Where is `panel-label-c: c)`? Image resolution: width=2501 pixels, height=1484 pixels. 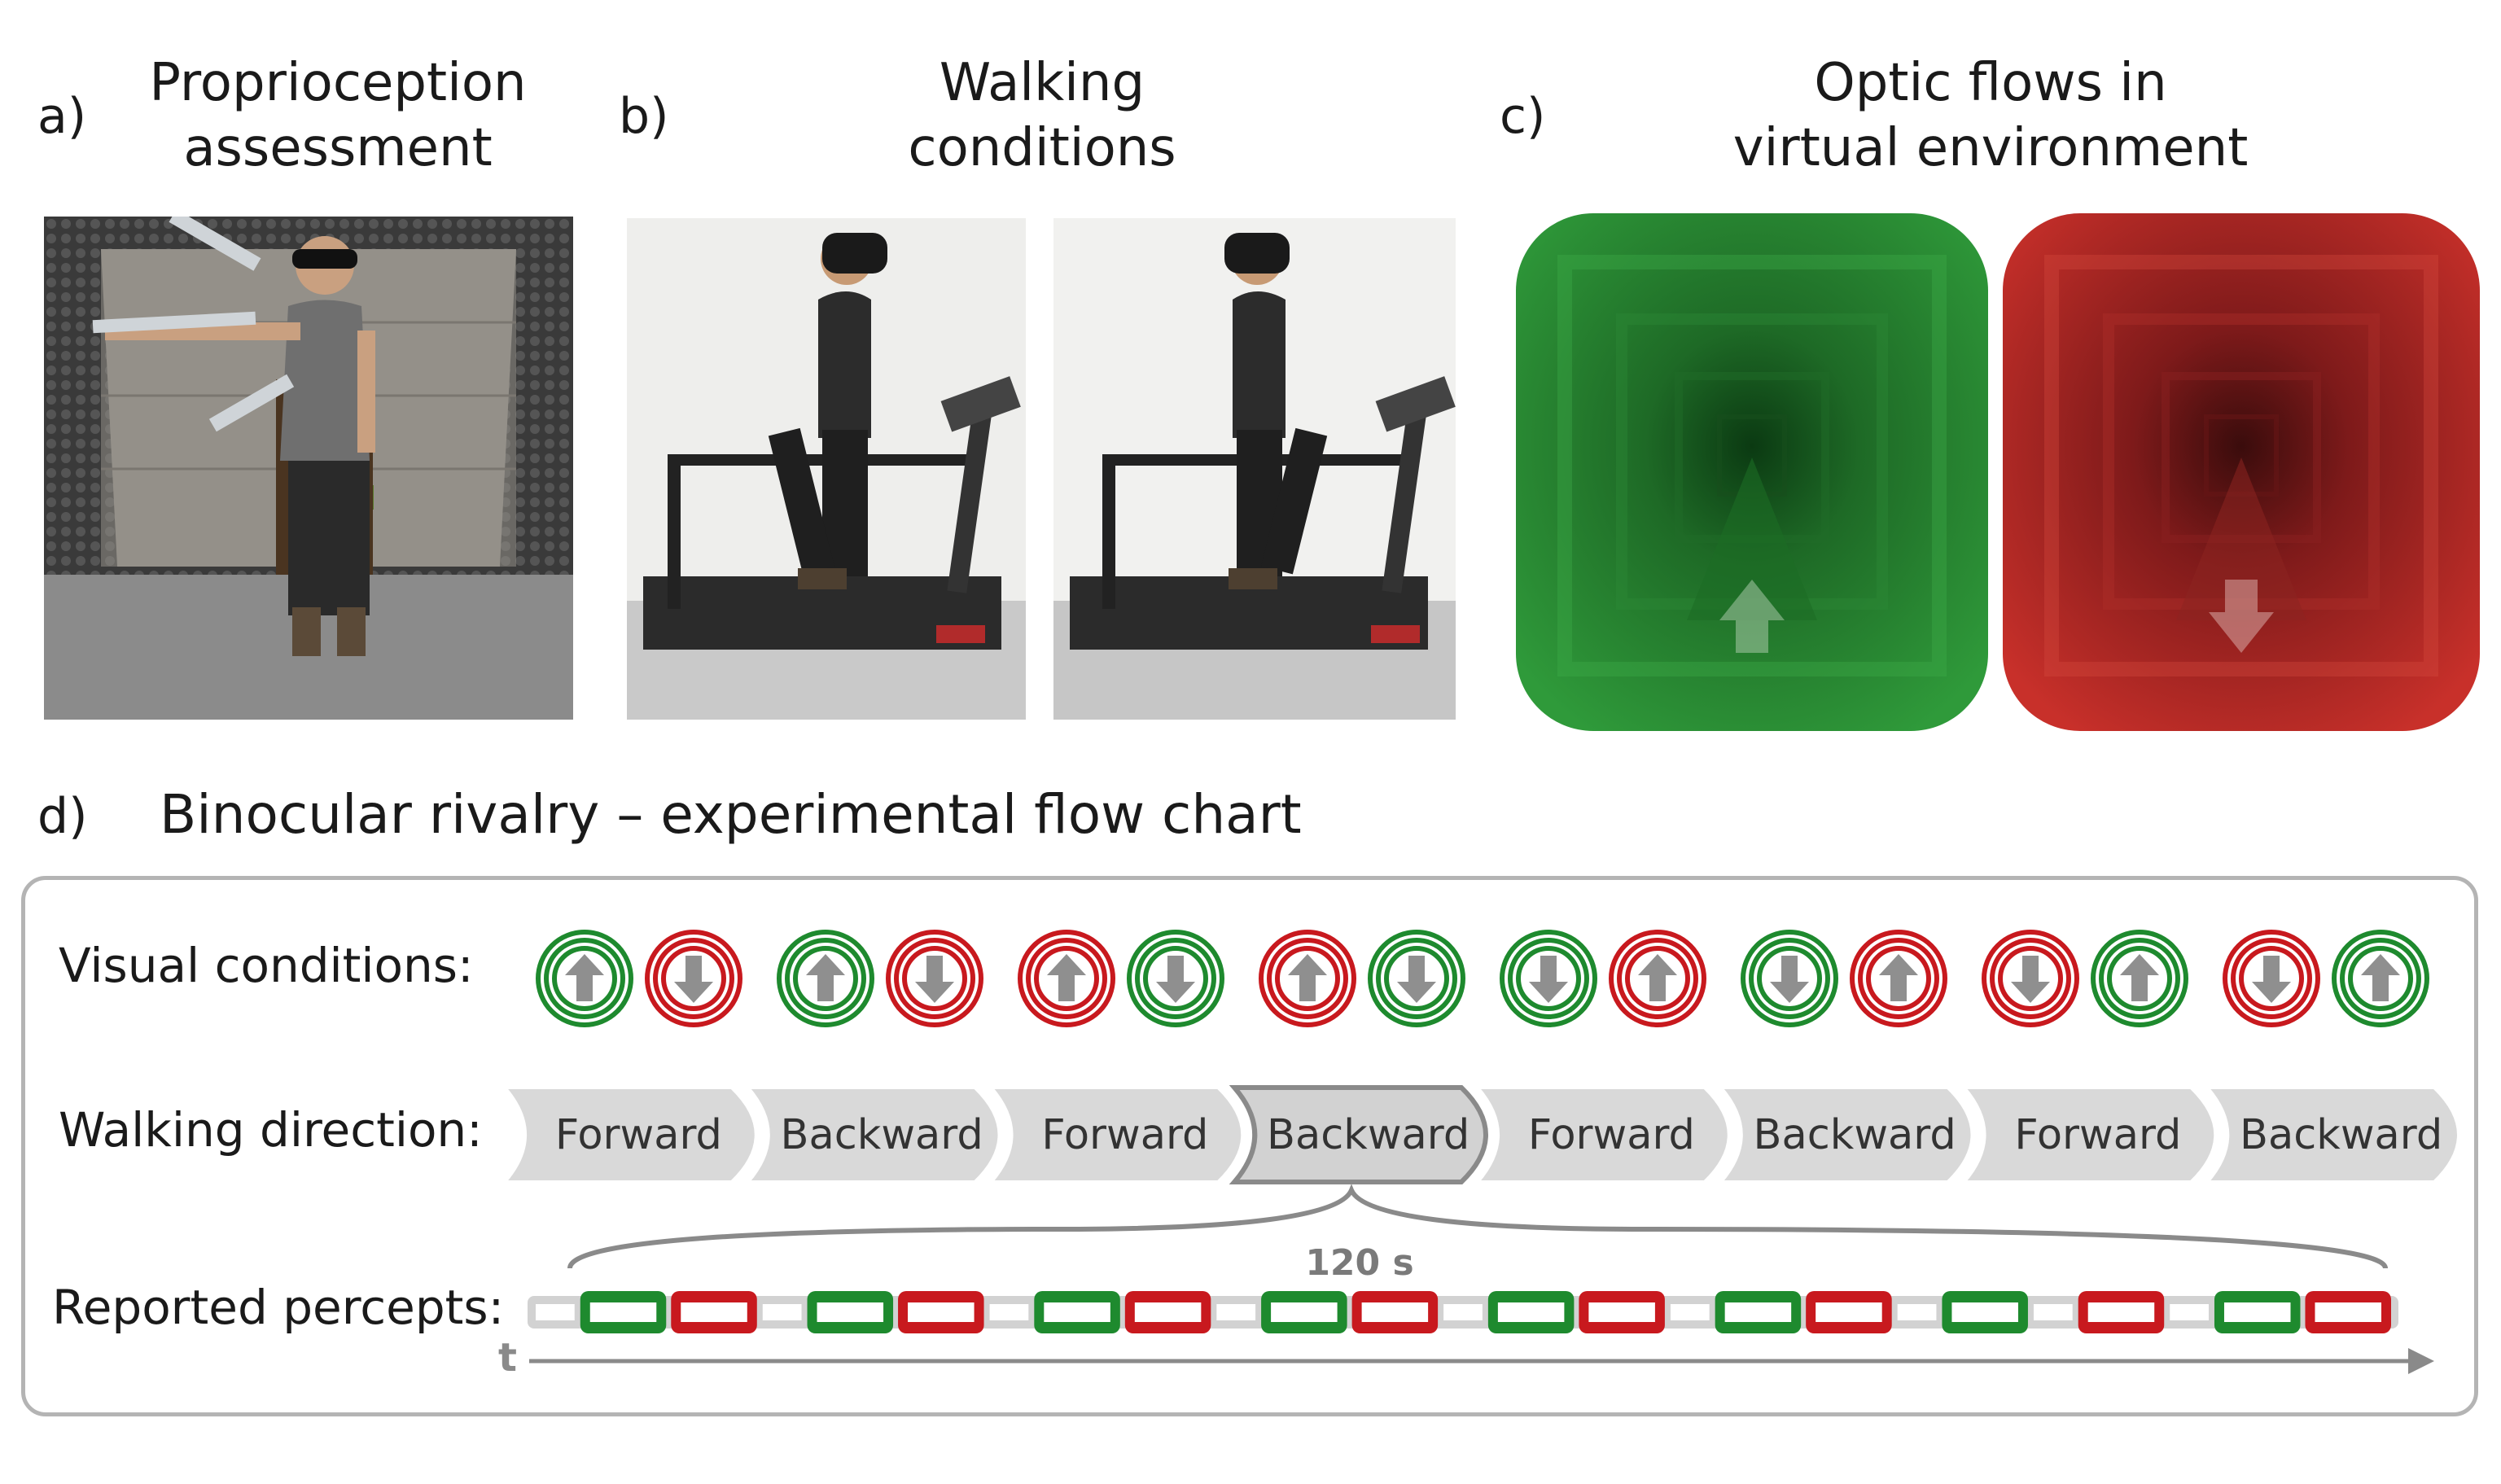 panel-label-c: c) is located at coordinates (1523, 117).